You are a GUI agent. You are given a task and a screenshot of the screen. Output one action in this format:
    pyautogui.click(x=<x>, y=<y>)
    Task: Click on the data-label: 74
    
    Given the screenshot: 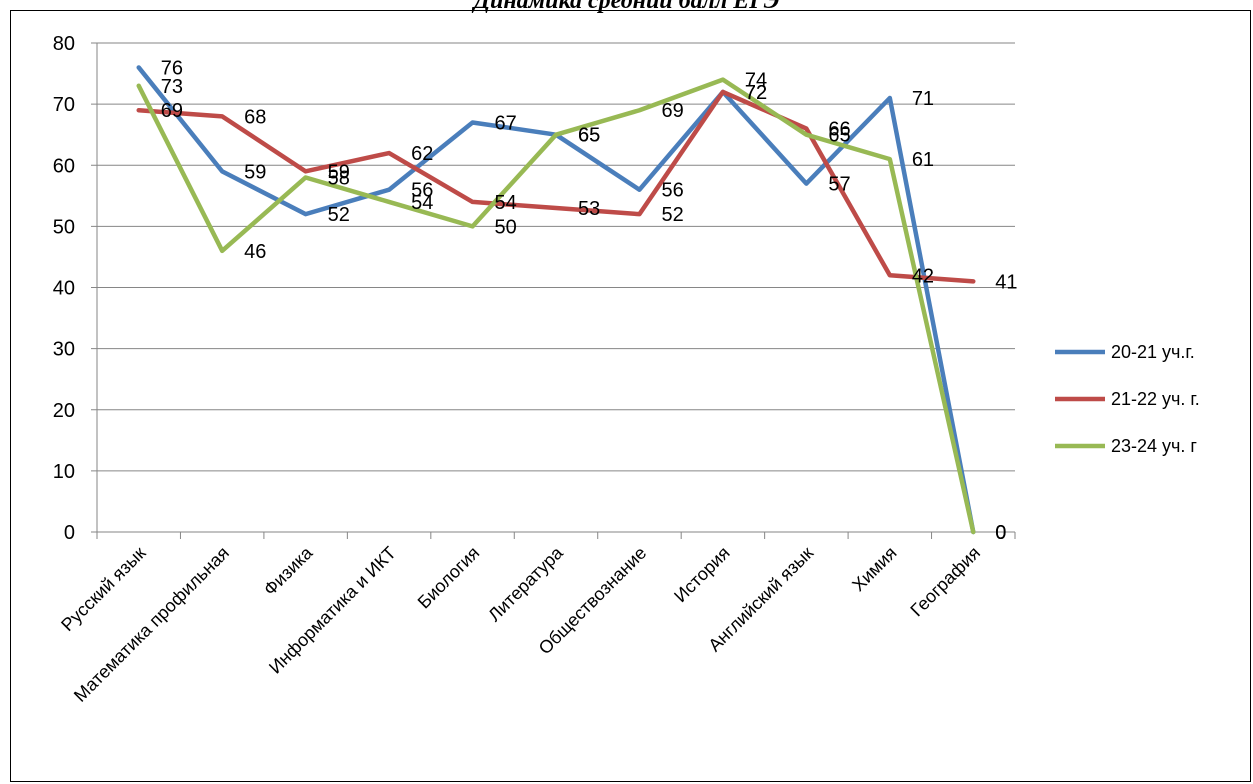 What is the action you would take?
    pyautogui.click(x=756, y=81)
    